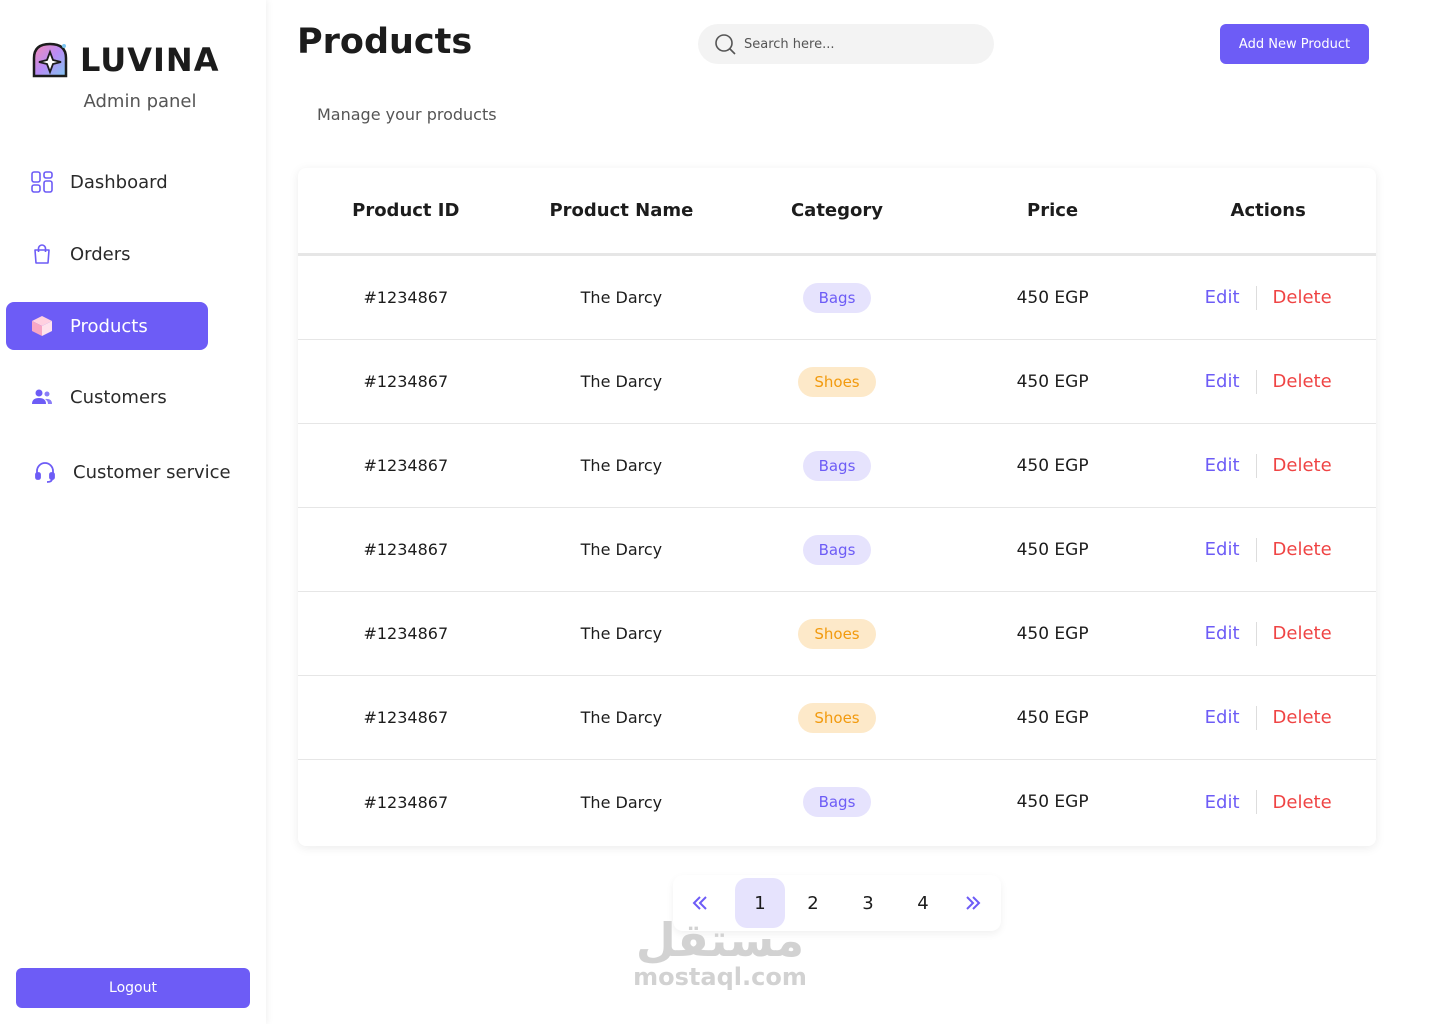 The width and height of the screenshot is (1440, 1024). Describe the element at coordinates (1268, 210) in the screenshot. I see `header-actions: Actions` at that location.